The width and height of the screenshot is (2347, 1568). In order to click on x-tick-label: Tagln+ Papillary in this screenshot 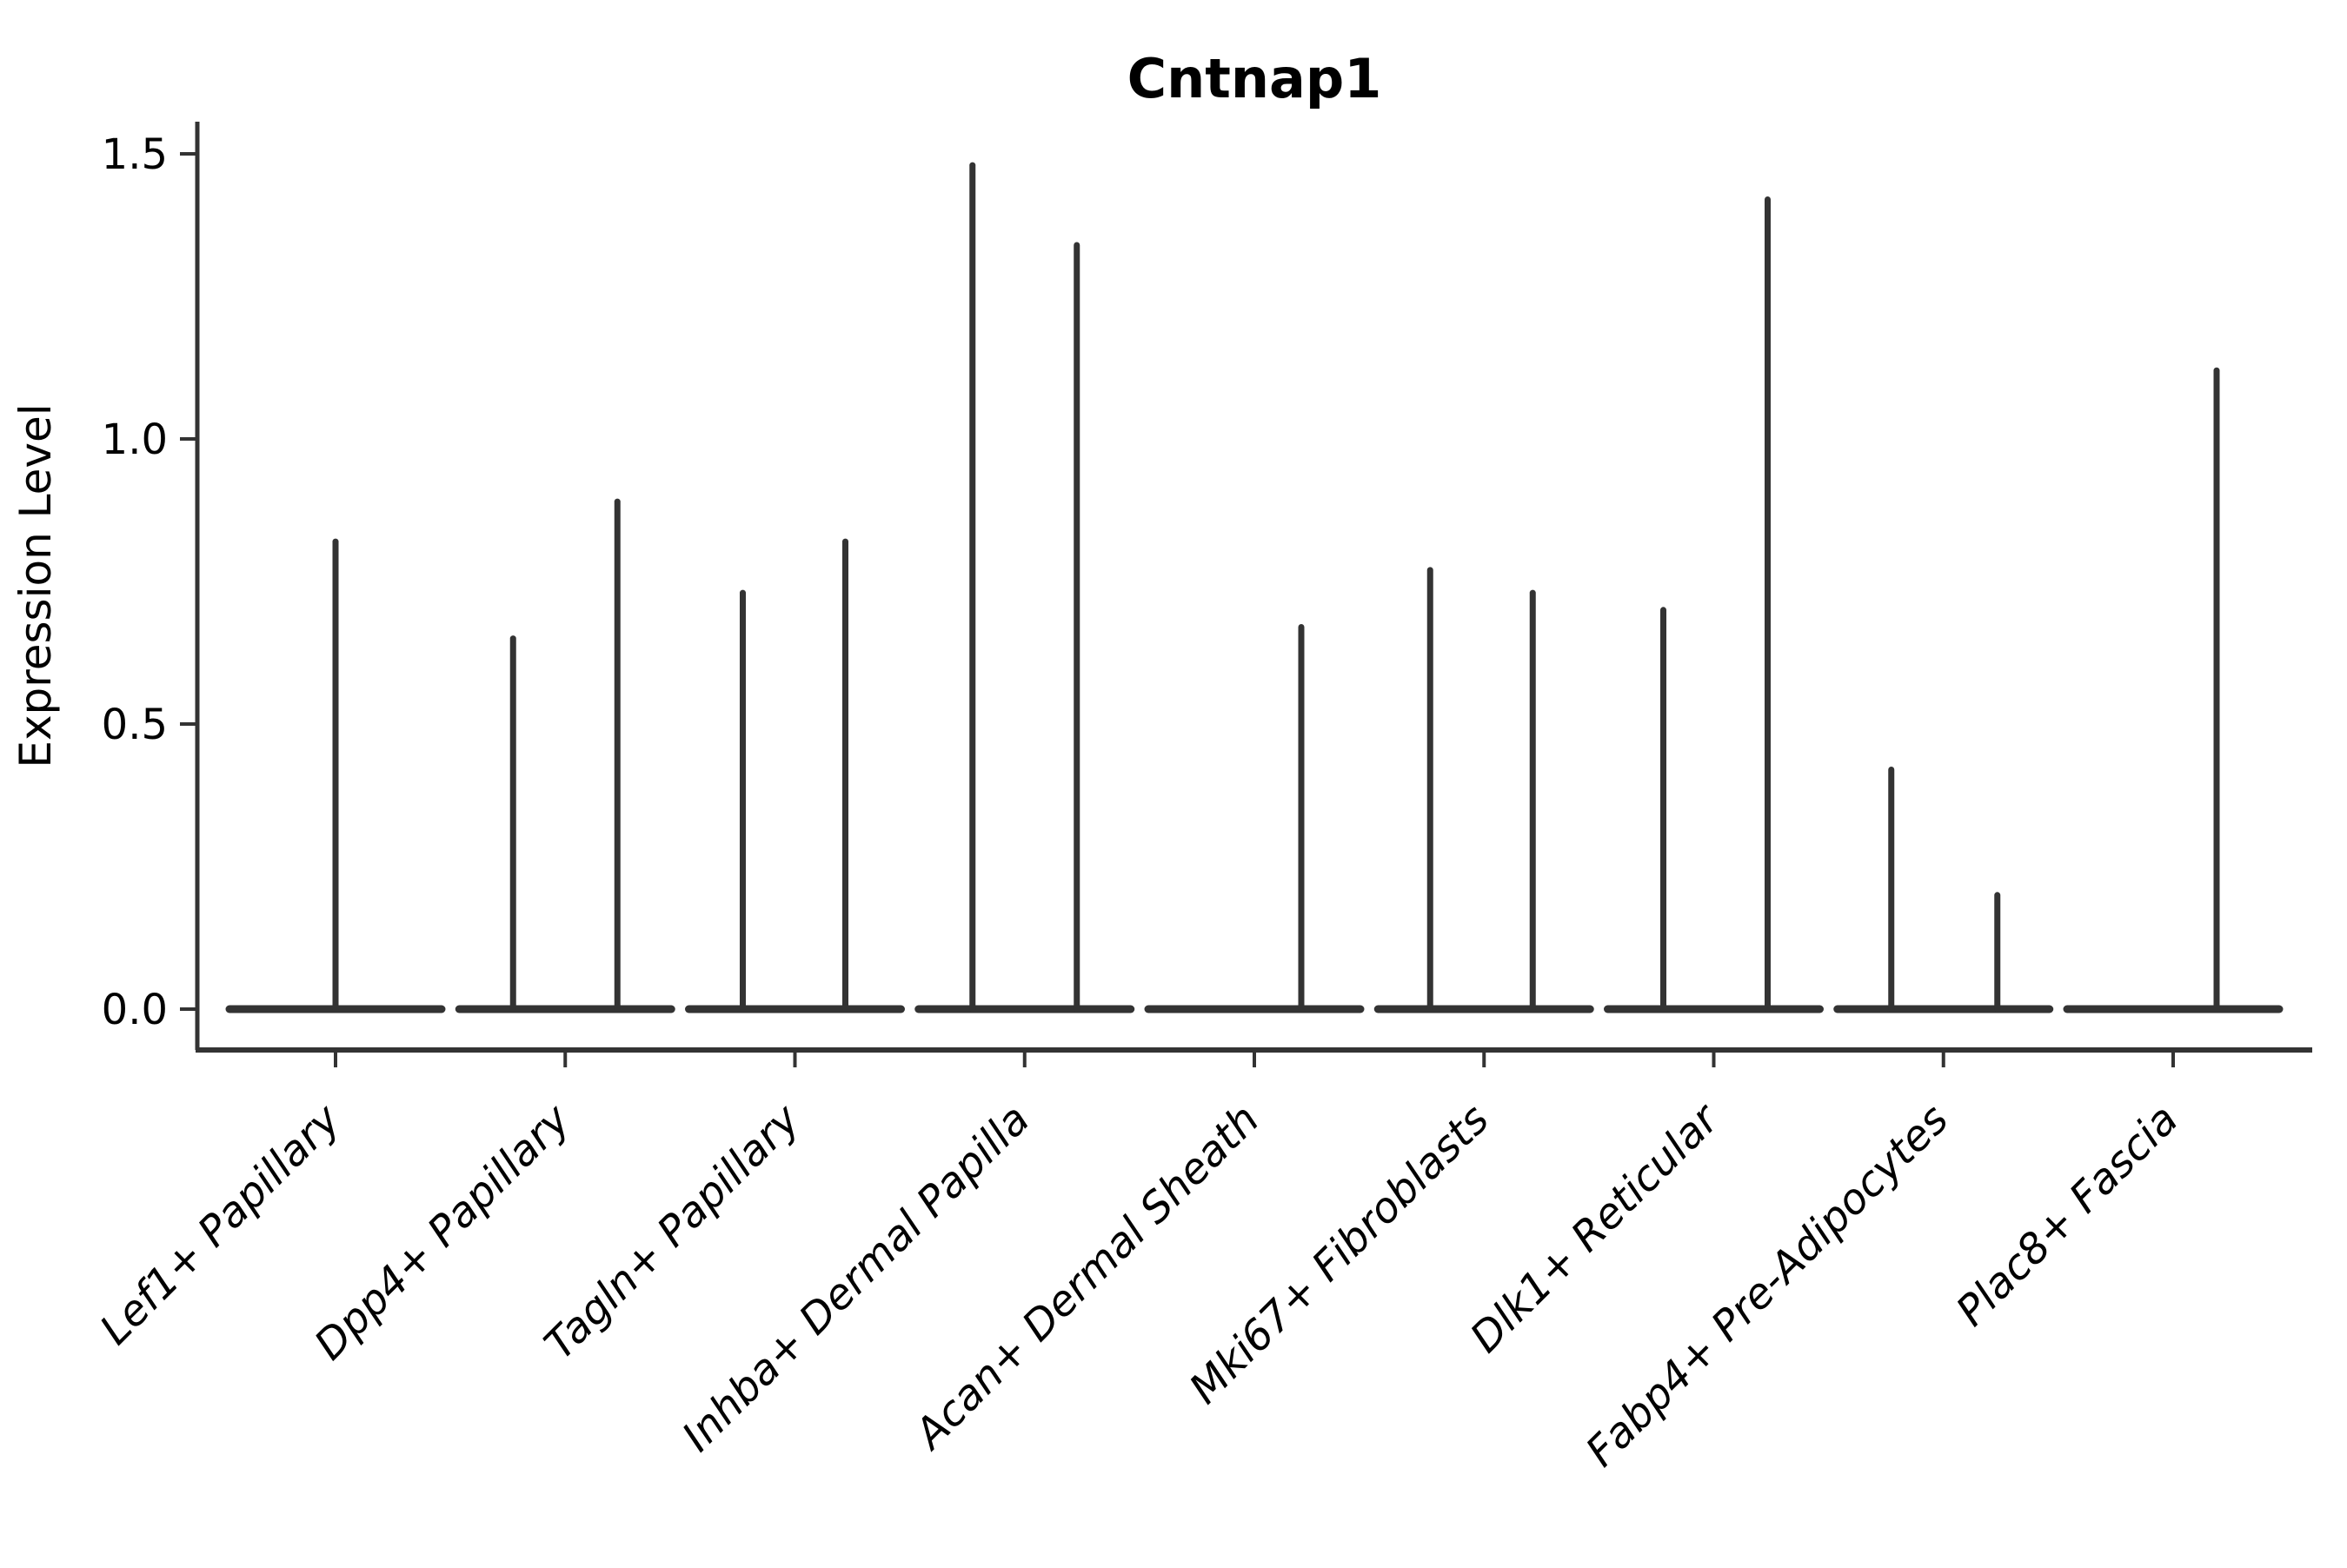, I will do `click(672, 1231)`.